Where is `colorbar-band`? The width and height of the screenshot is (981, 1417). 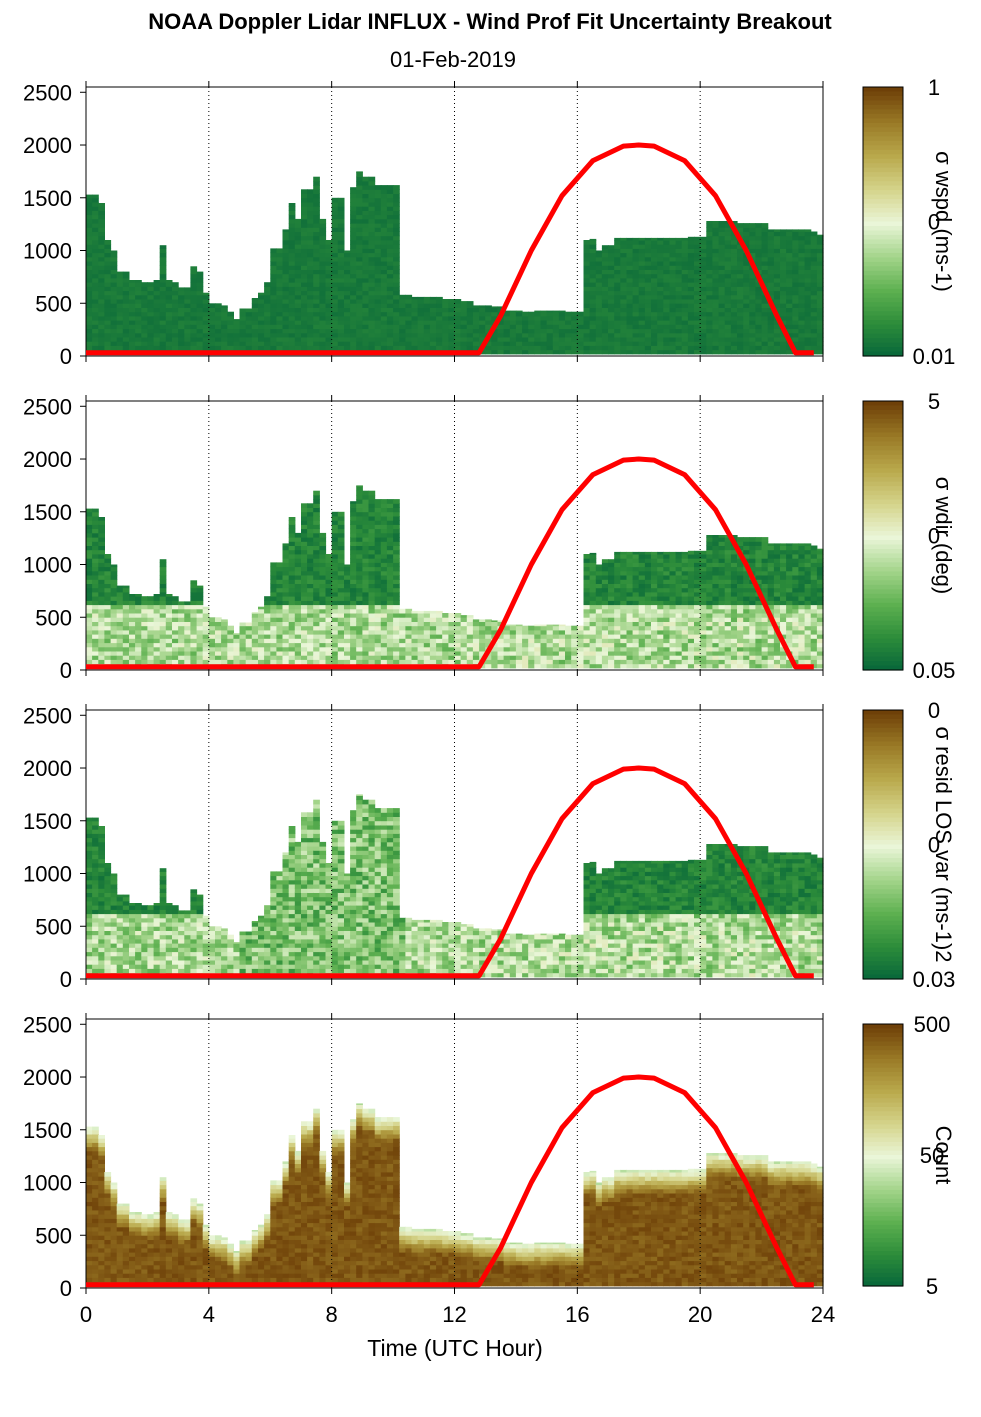 colorbar-band is located at coordinates (883, 264).